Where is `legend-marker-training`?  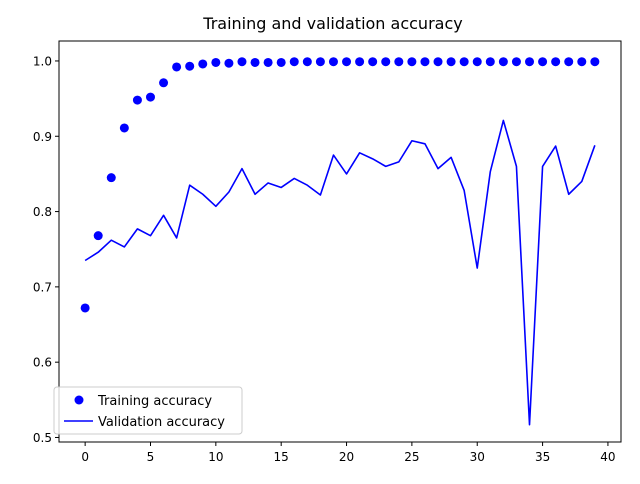
legend-marker-training is located at coordinates (79, 400).